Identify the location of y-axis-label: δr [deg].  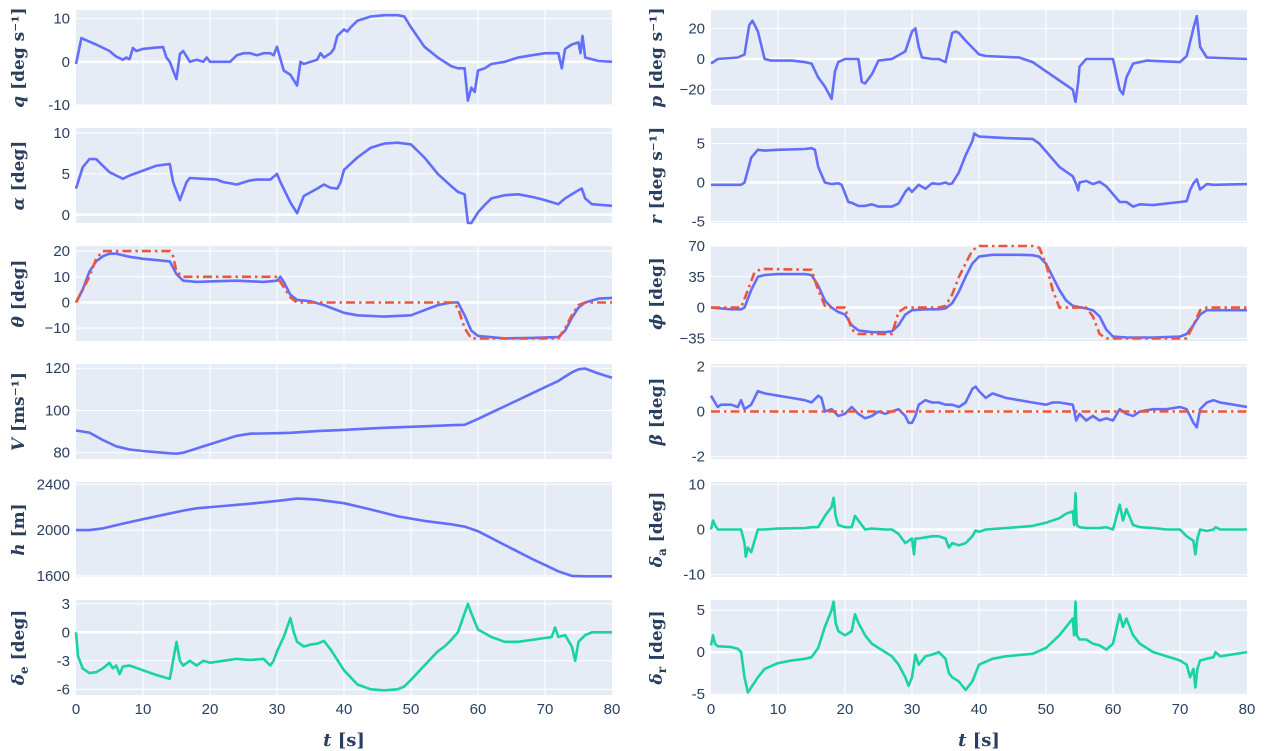
(658, 647).